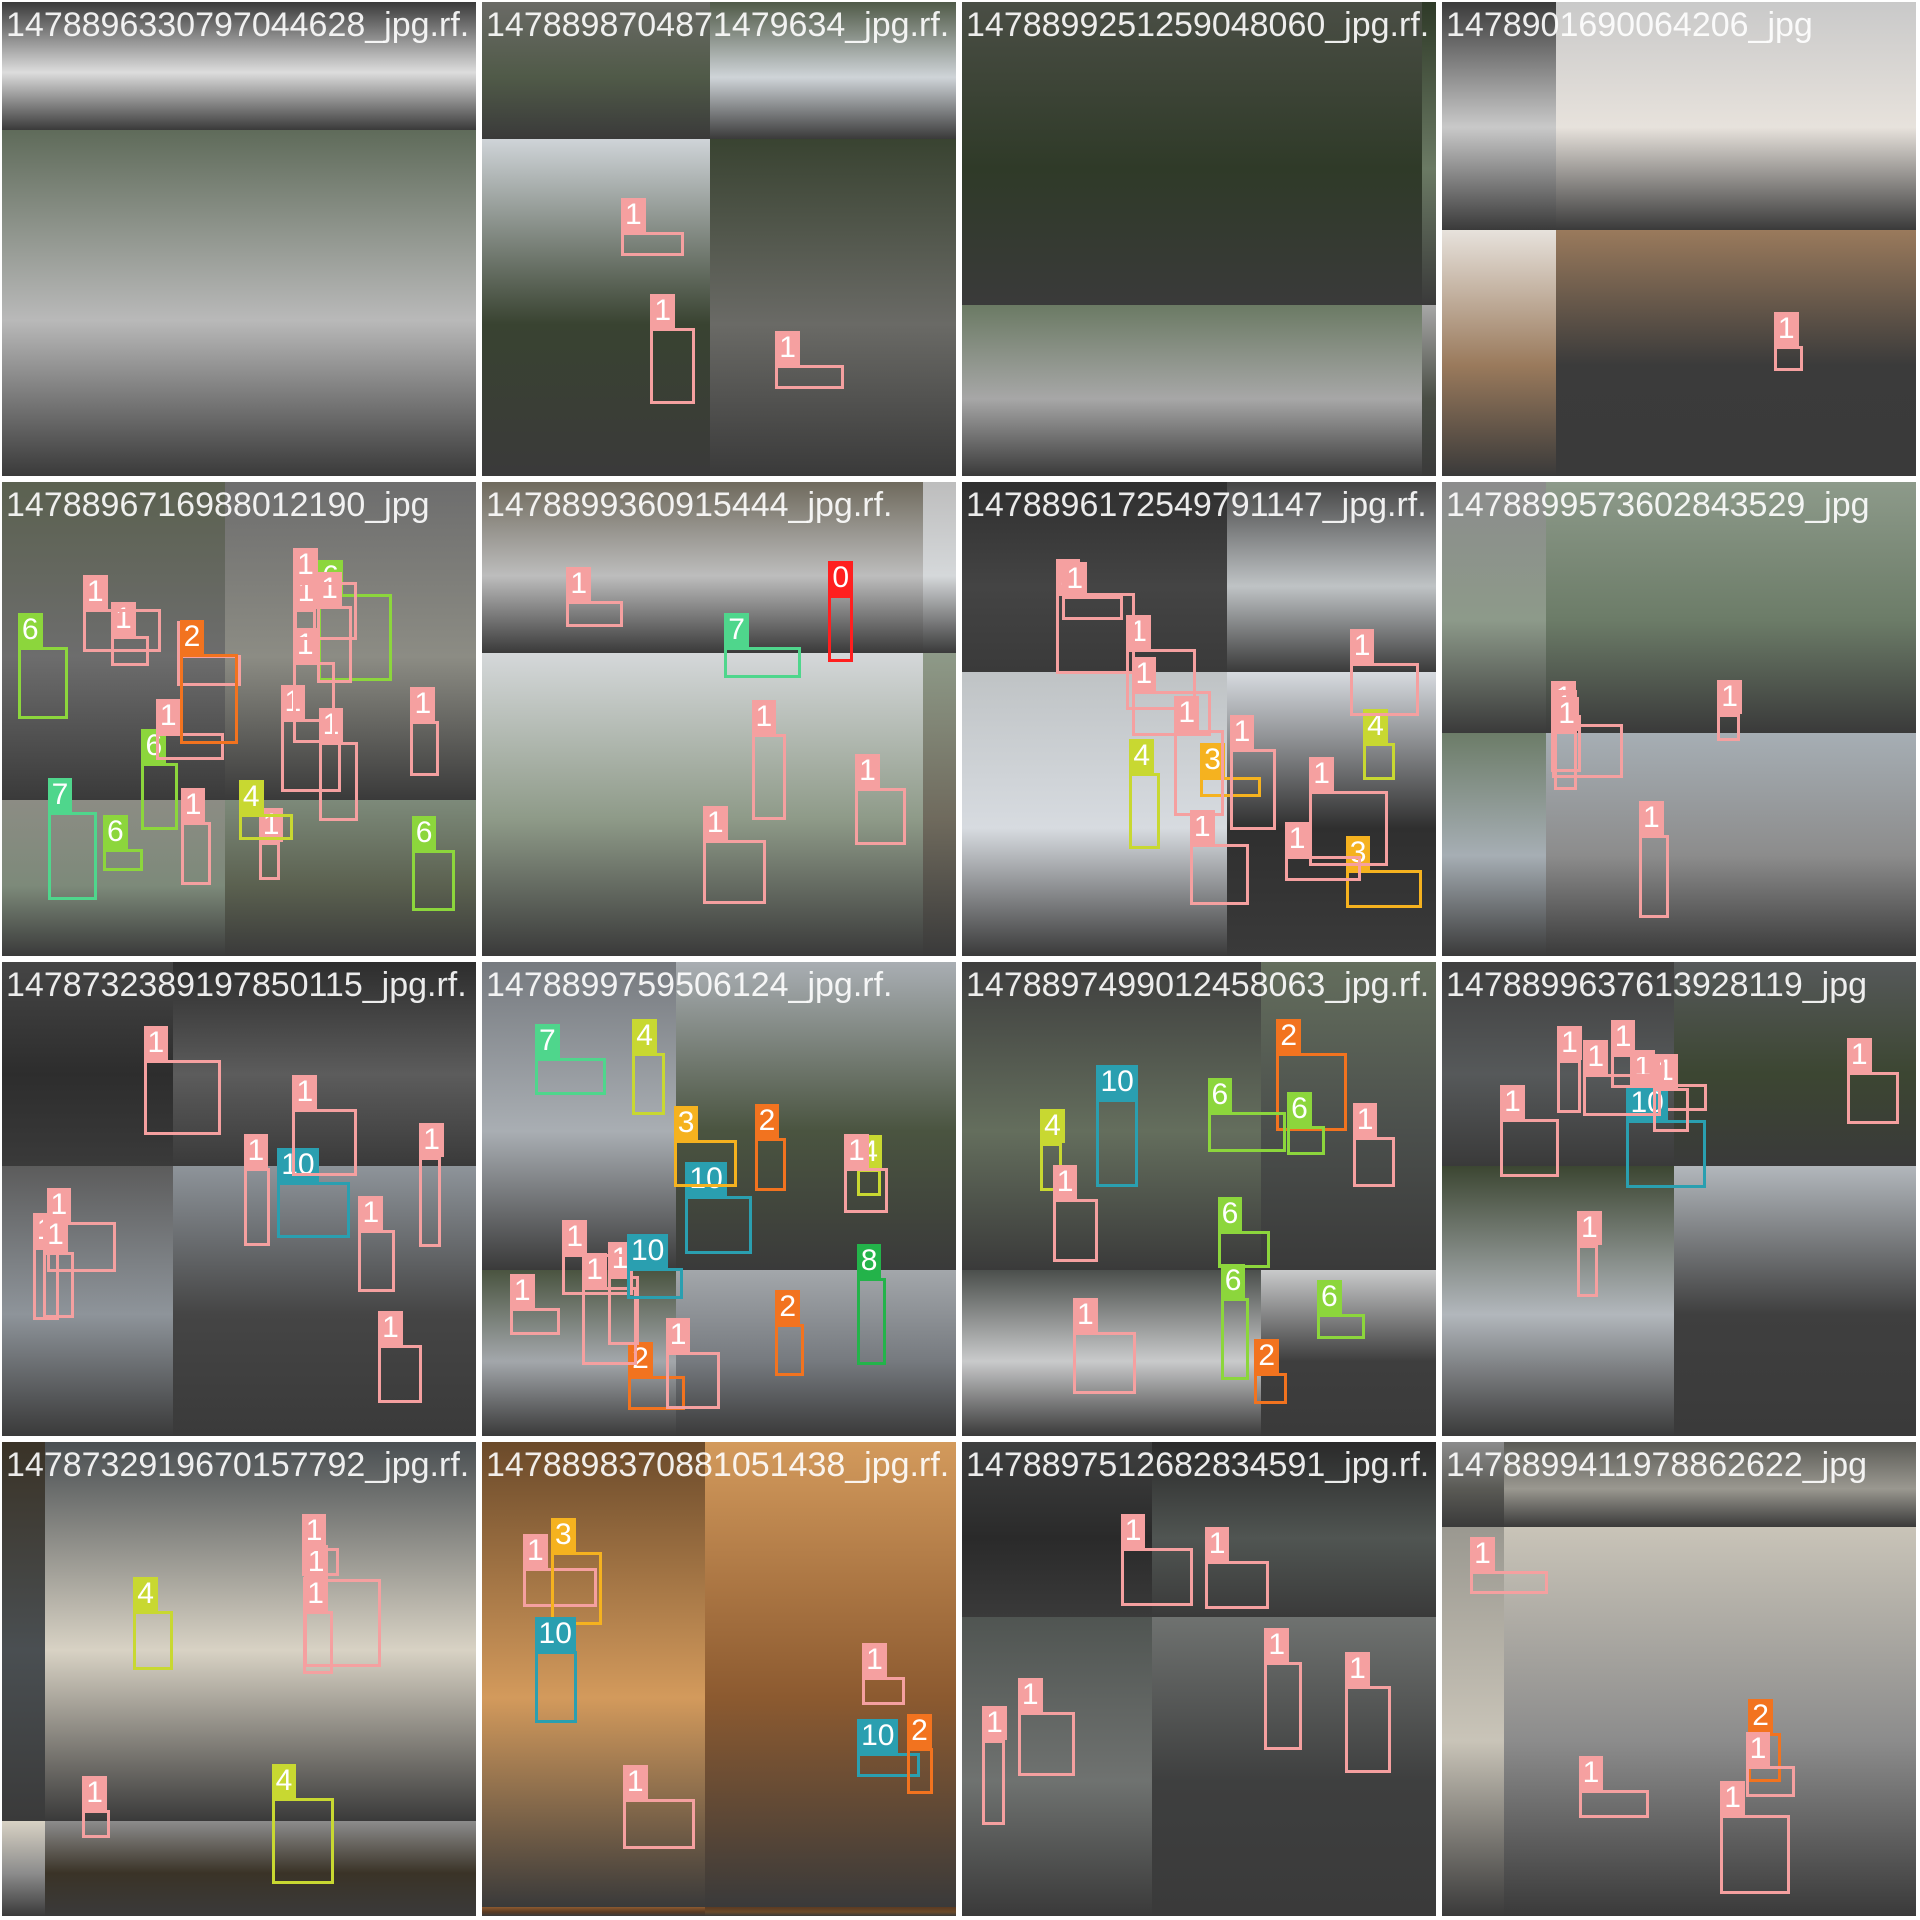 The image size is (1920, 1920). I want to click on tile-filename: 1478732389197850115_jpg.rf., so click(236, 985).